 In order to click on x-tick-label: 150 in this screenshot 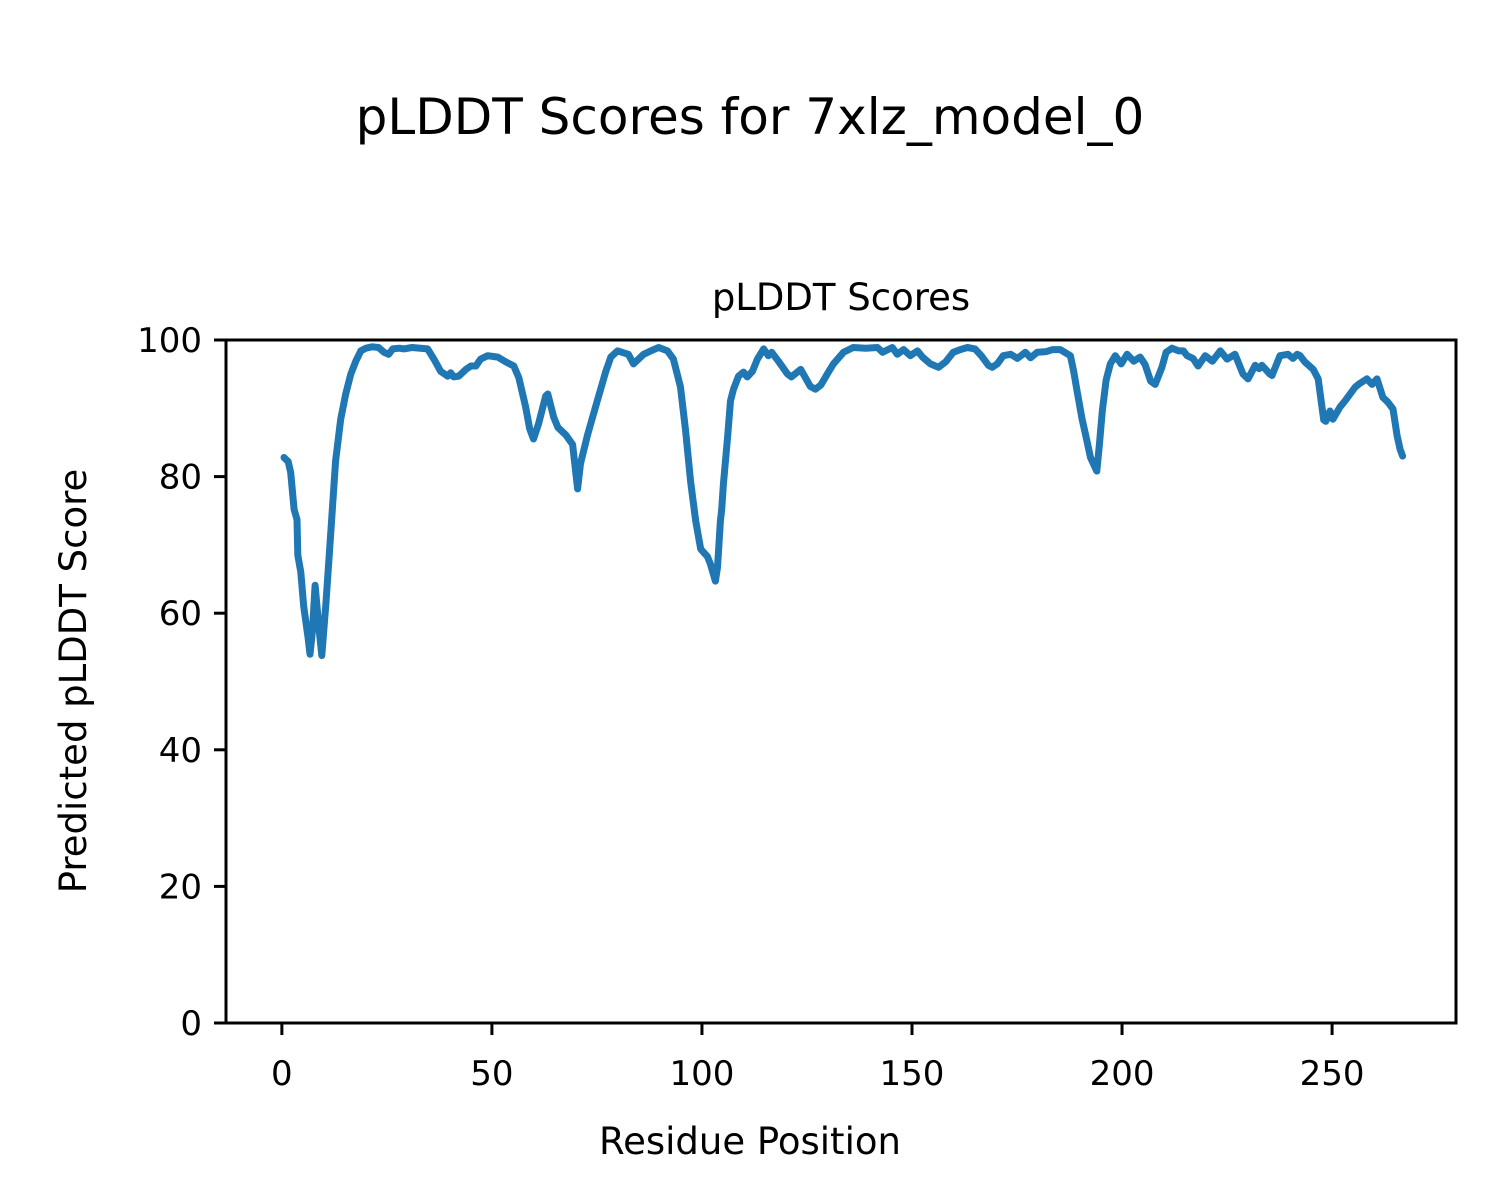, I will do `click(912, 1074)`.